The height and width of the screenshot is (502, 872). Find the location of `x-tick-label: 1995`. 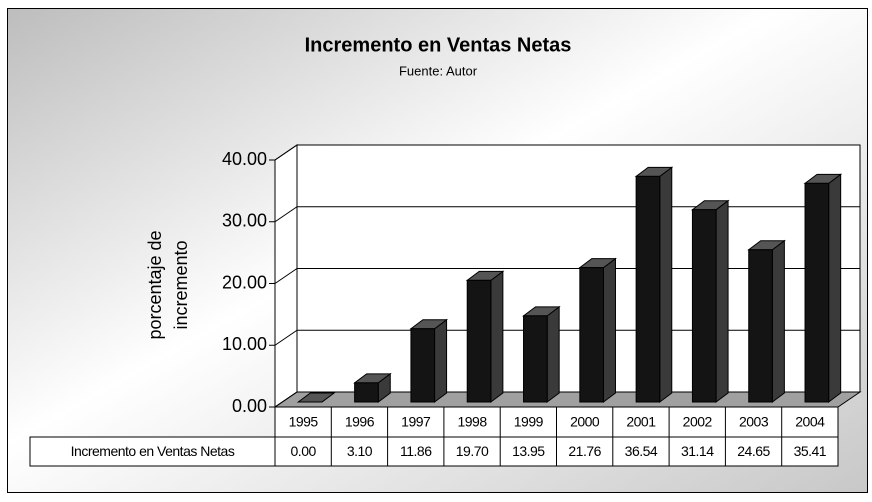

x-tick-label: 1995 is located at coordinates (304, 422).